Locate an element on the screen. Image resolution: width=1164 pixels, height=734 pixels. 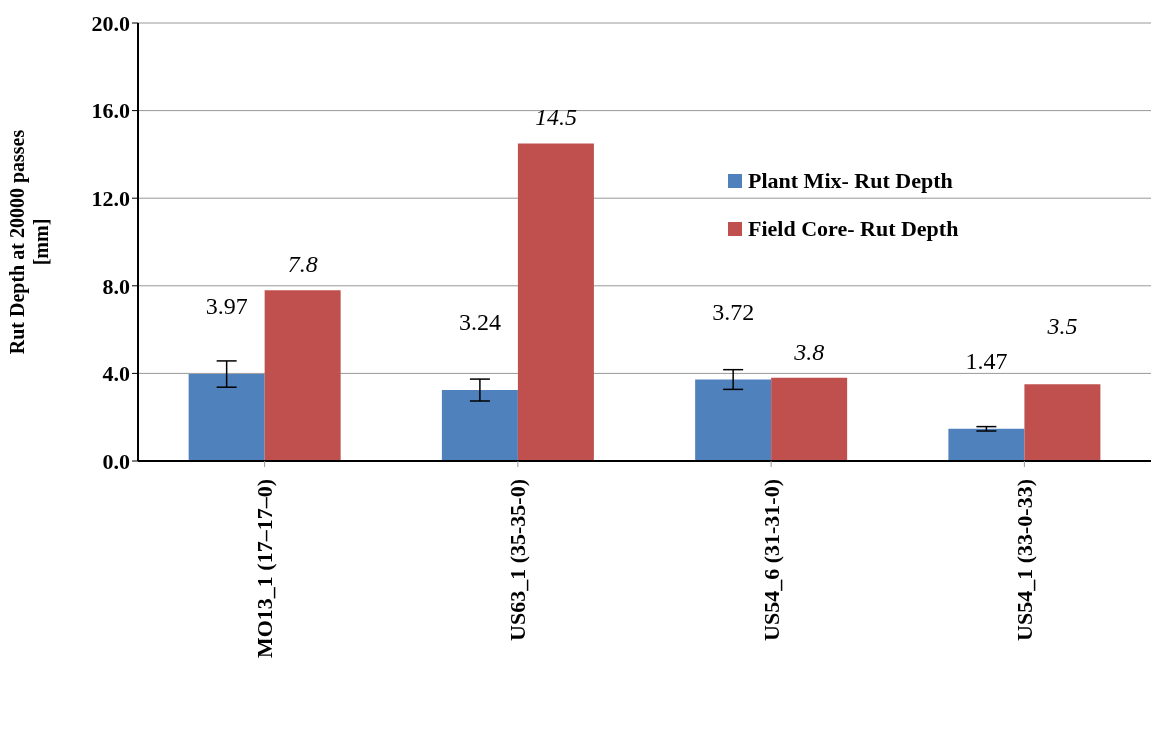
y-tick-label: 0.0 is located at coordinates (116, 461).